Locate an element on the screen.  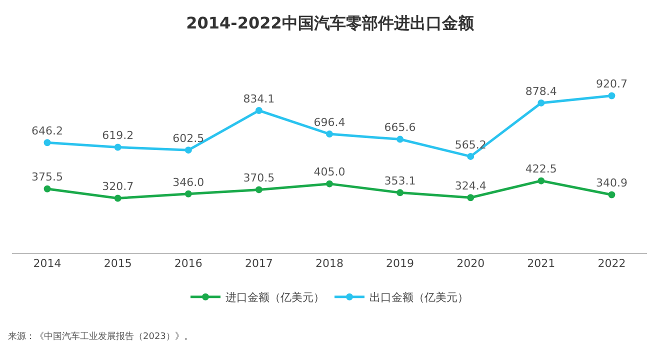
chart-title: 2014-2022中国汽车零部件进出口金额 is located at coordinates (330, 23).